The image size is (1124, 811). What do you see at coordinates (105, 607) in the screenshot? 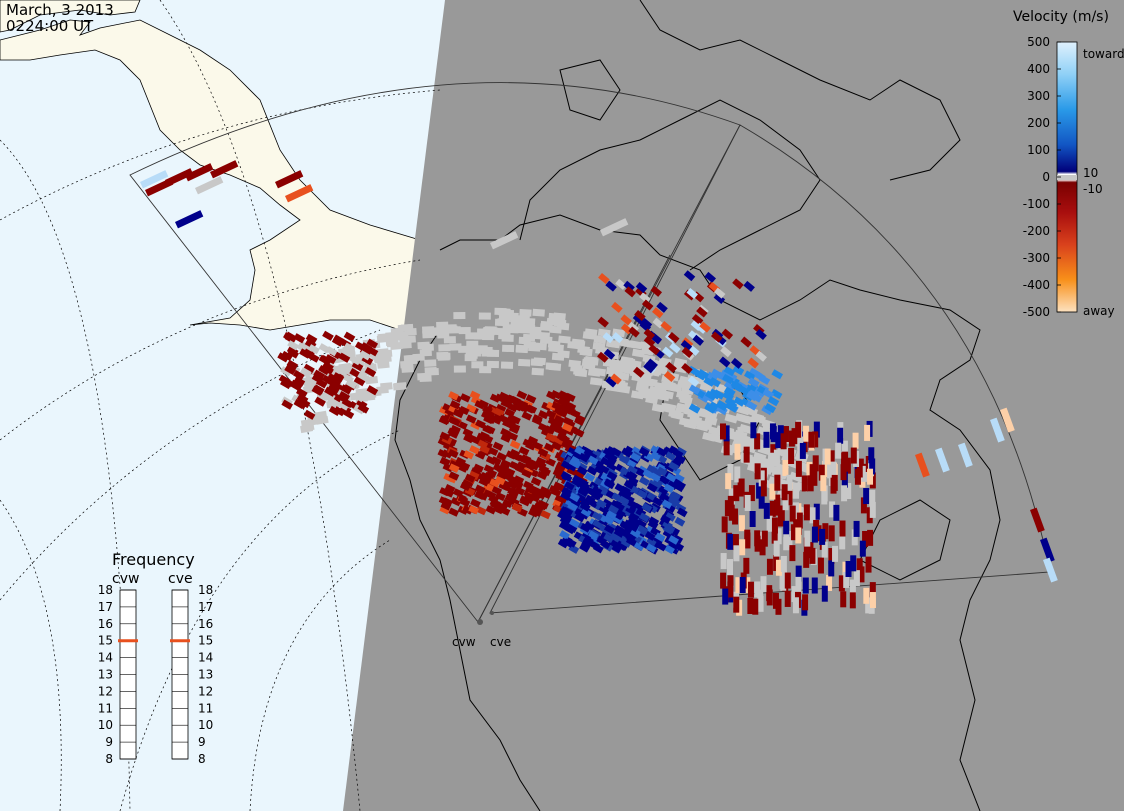
I see `frequency-tick-label: 17` at bounding box center [105, 607].